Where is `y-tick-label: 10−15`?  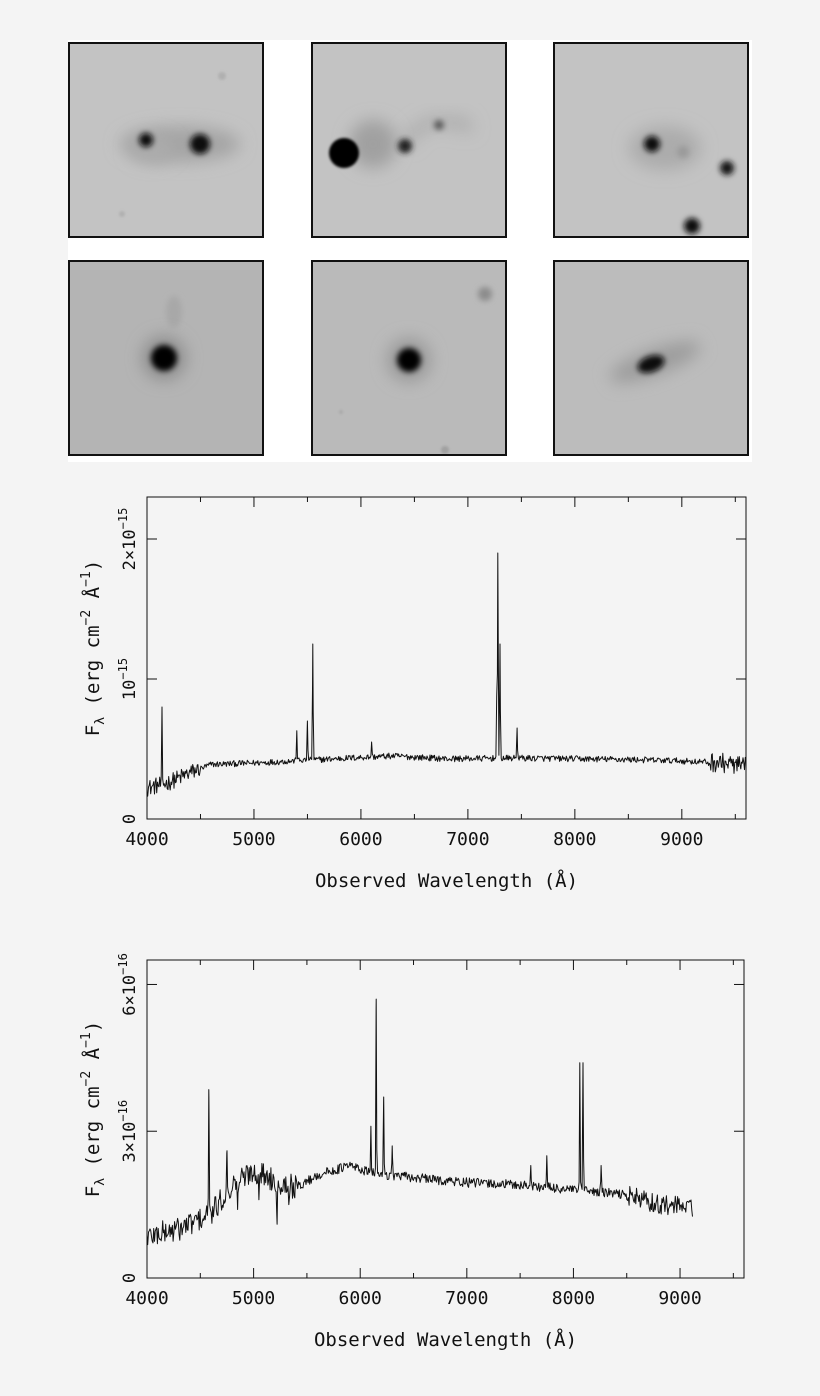
y-tick-label: 10−15 is located at coordinates (128, 679).